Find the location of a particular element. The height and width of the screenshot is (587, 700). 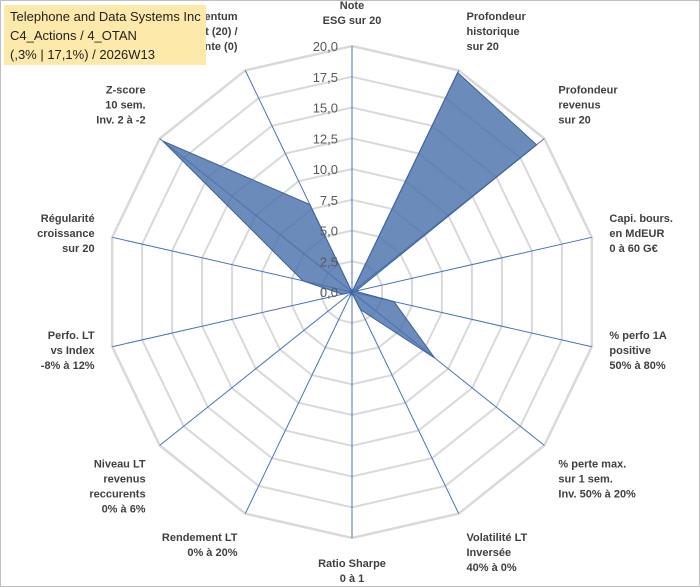

axis-label-3: Capi. bours. en MdEUR 0 à 60 G€ is located at coordinates (641, 234).